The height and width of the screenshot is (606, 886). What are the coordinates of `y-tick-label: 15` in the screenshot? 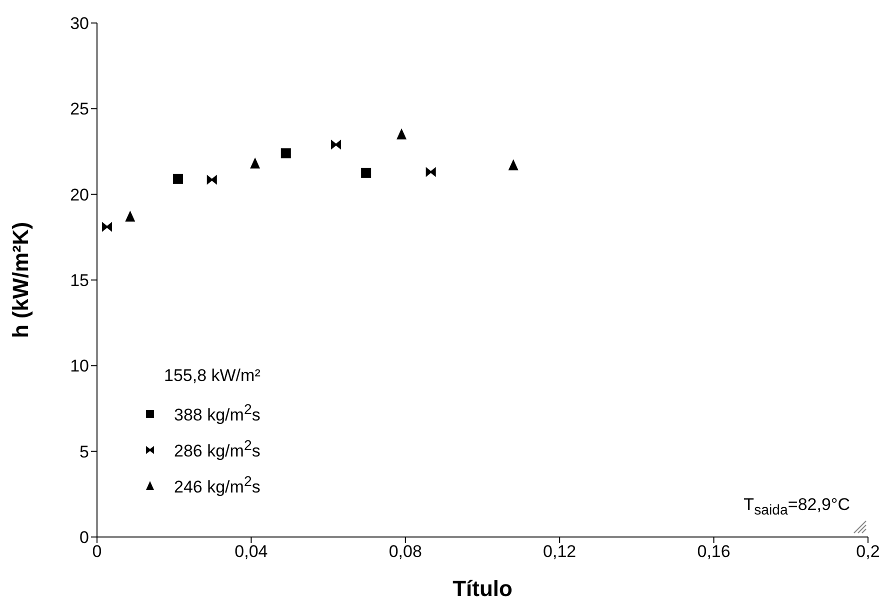 It's located at (79, 280).